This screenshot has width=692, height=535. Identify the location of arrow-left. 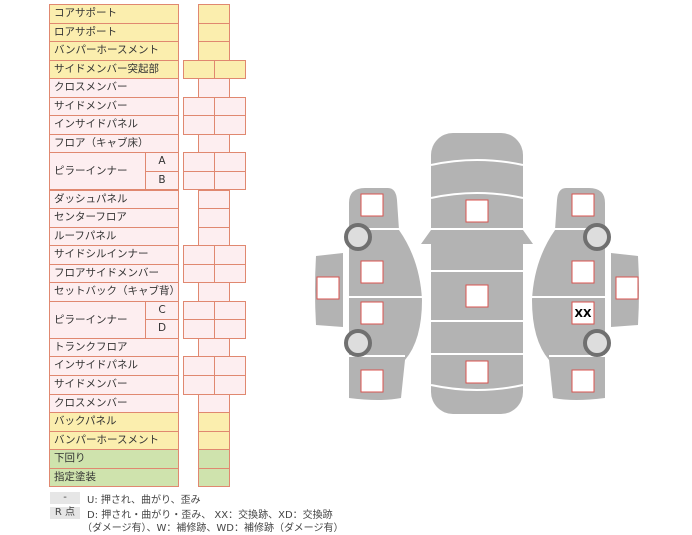
(426, 237).